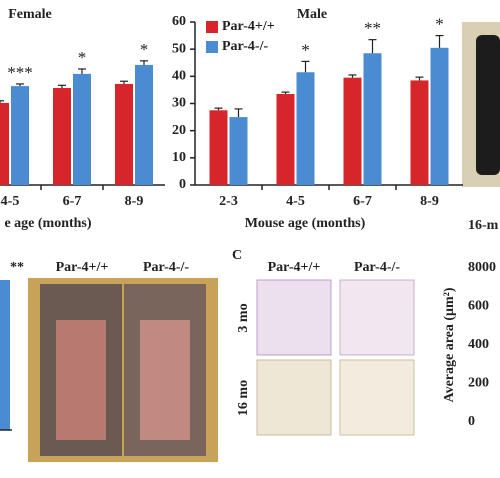 This screenshot has width=500, height=478. What do you see at coordinates (312, 14) in the screenshot?
I see `chart-title: Male` at bounding box center [312, 14].